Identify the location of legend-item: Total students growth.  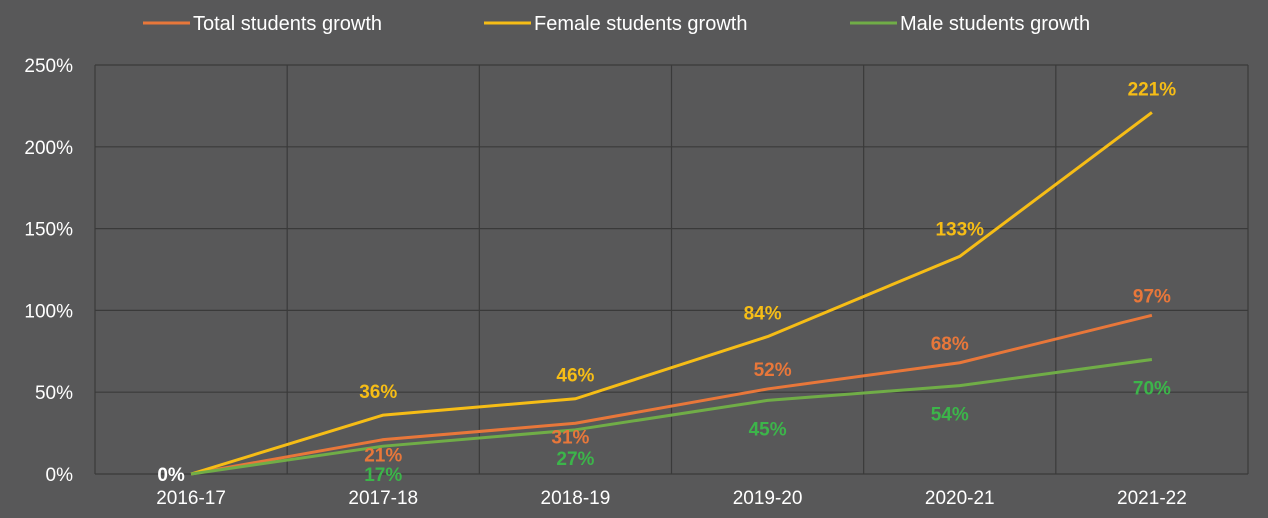
(262, 24).